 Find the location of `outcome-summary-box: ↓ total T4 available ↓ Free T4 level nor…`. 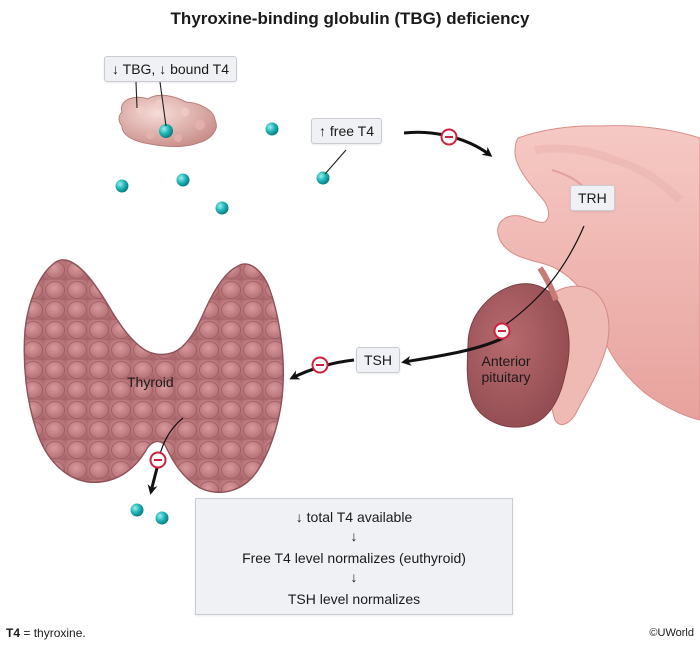

outcome-summary-box: ↓ total T4 available ↓ Free T4 level nor… is located at coordinates (354, 556).